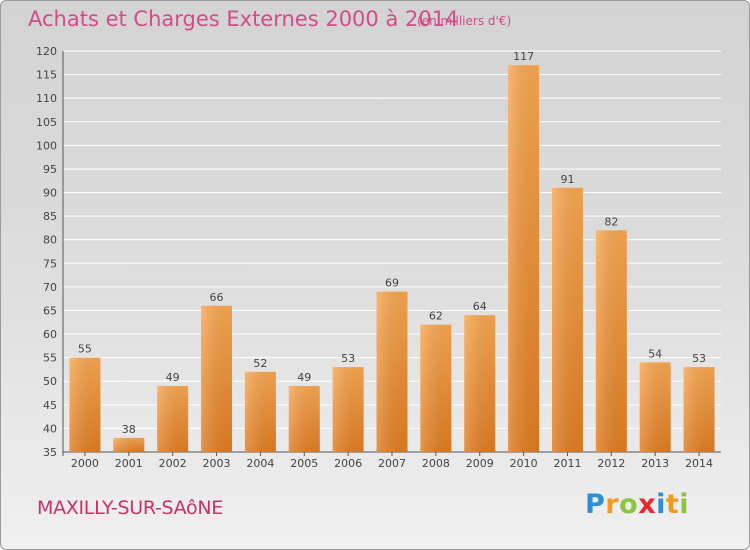 This screenshot has width=750, height=550. Describe the element at coordinates (50, 405) in the screenshot. I see `y-tick-label: 45` at that location.